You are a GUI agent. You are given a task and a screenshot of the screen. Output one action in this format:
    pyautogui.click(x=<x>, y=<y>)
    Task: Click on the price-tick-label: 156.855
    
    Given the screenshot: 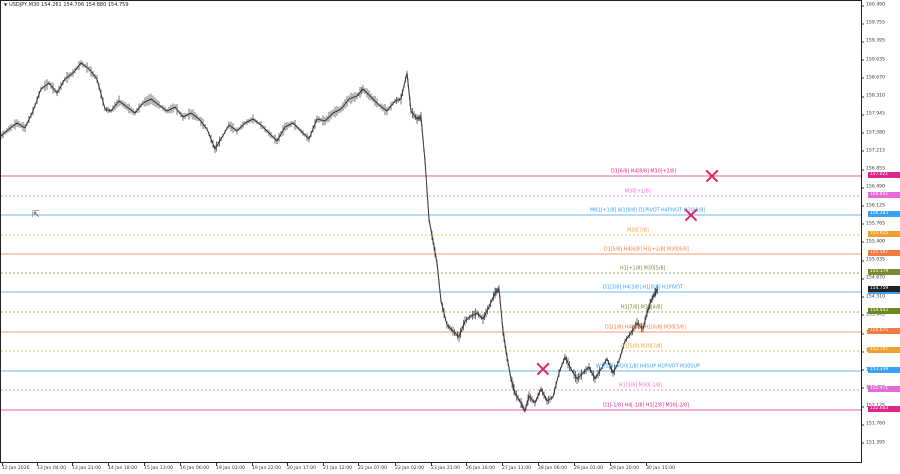 What is the action you would take?
    pyautogui.click(x=873, y=169)
    